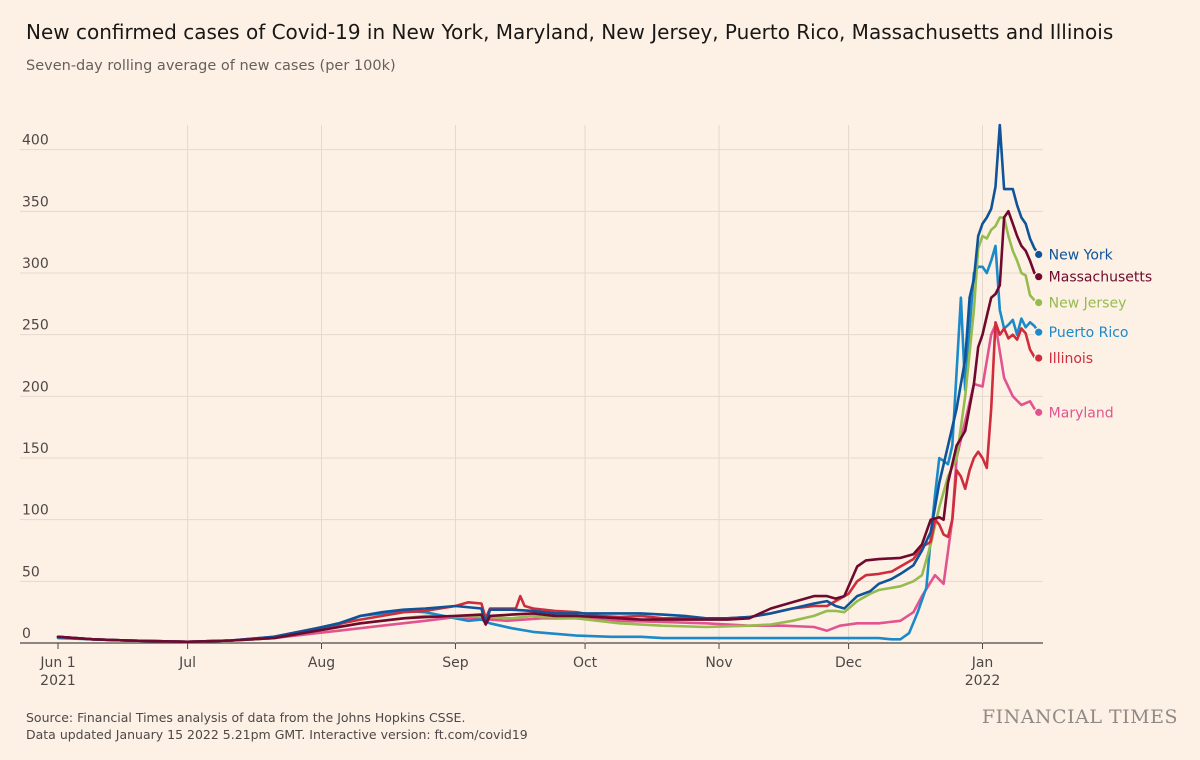 This screenshot has height=760, width=1200. Describe the element at coordinates (35, 326) in the screenshot. I see `y-tick-label: 250` at that location.